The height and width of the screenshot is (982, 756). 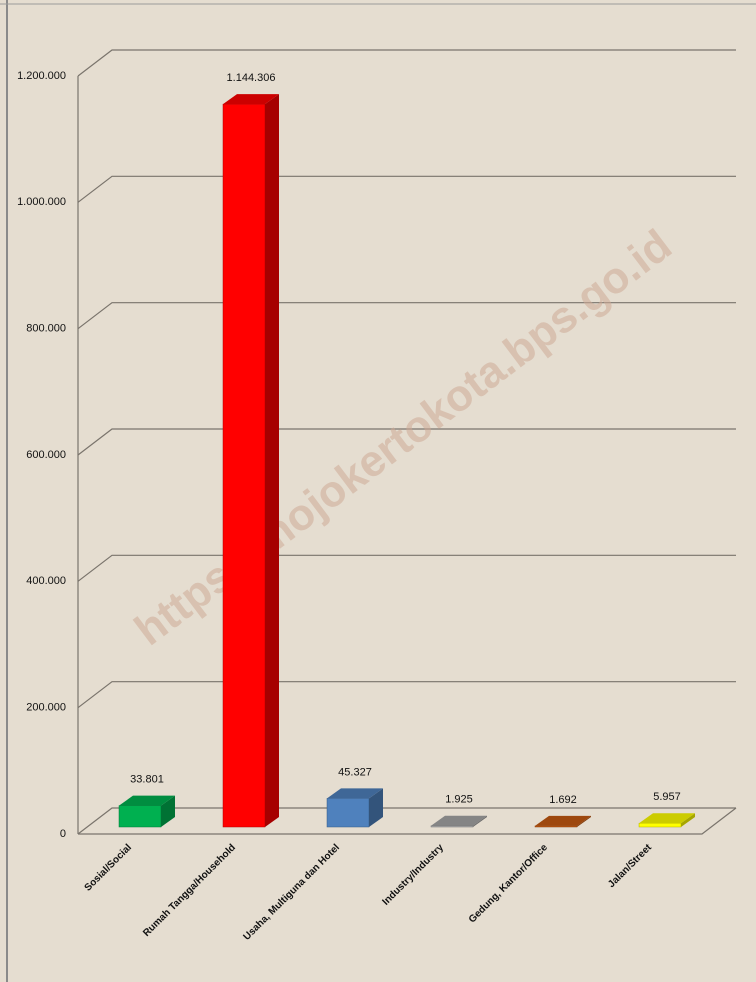 What do you see at coordinates (251, 78) in the screenshot?
I see `value-label: 1.144.306` at bounding box center [251, 78].